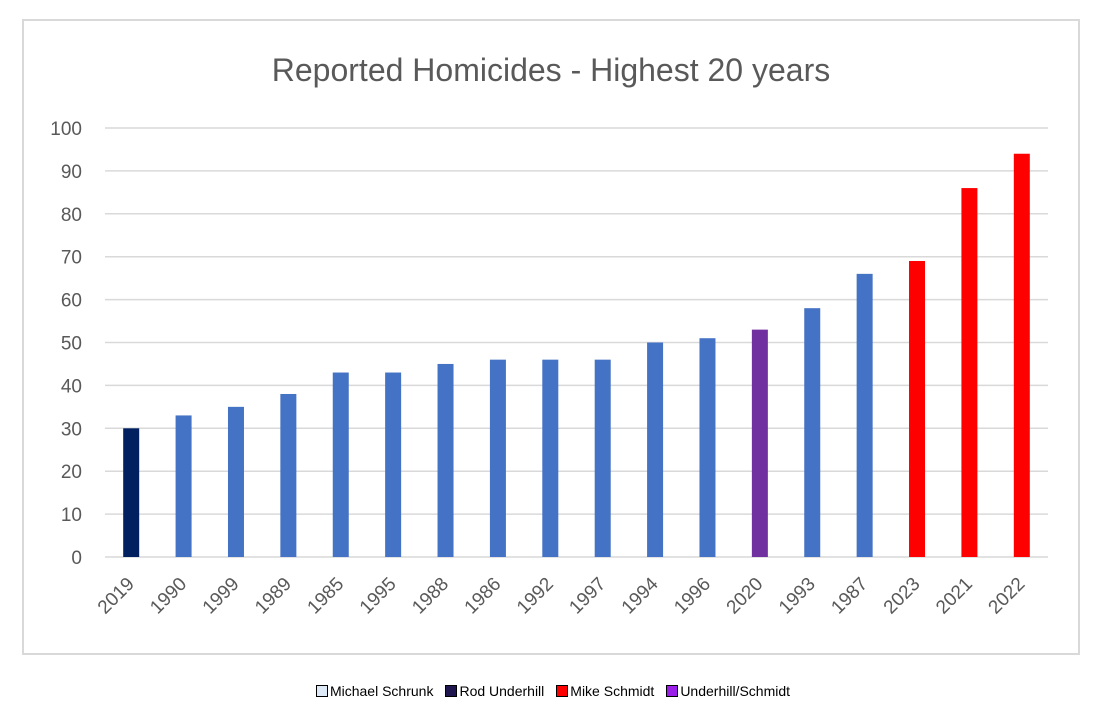 The width and height of the screenshot is (1106, 724). I want to click on x-tick-label: 2022, so click(1007, 596).